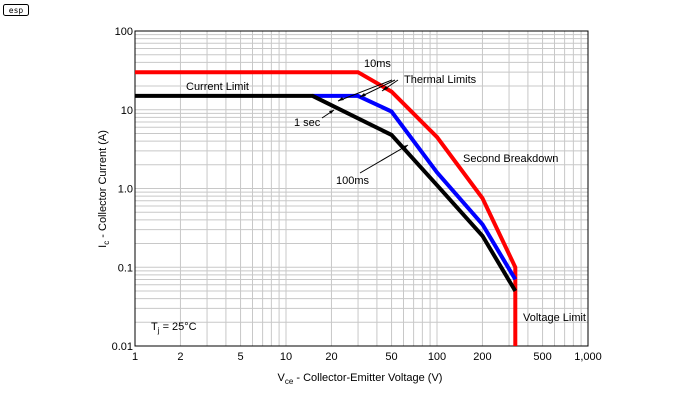 The height and width of the screenshot is (400, 700). What do you see at coordinates (135, 357) in the screenshot?
I see `x-tick-label: 1` at bounding box center [135, 357].